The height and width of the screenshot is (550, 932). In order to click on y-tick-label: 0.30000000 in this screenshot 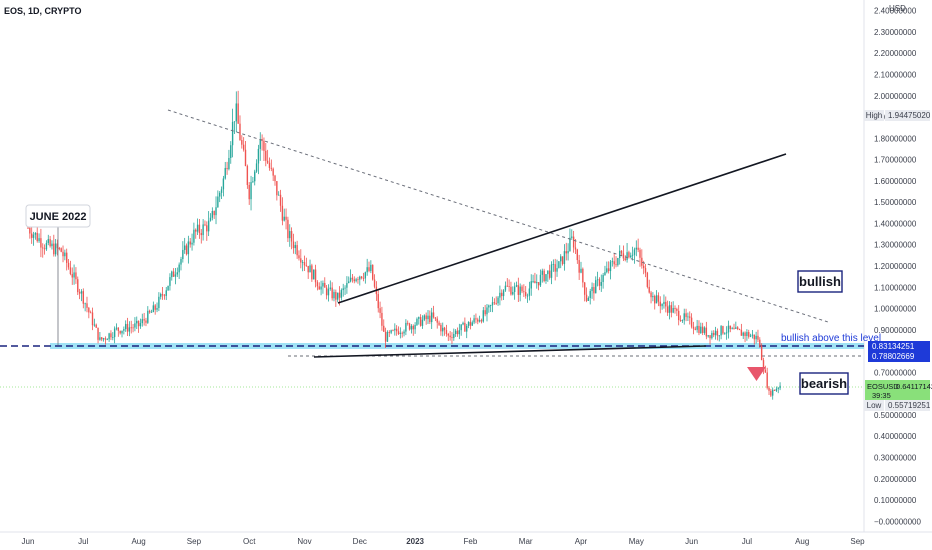, I will do `click(895, 458)`.